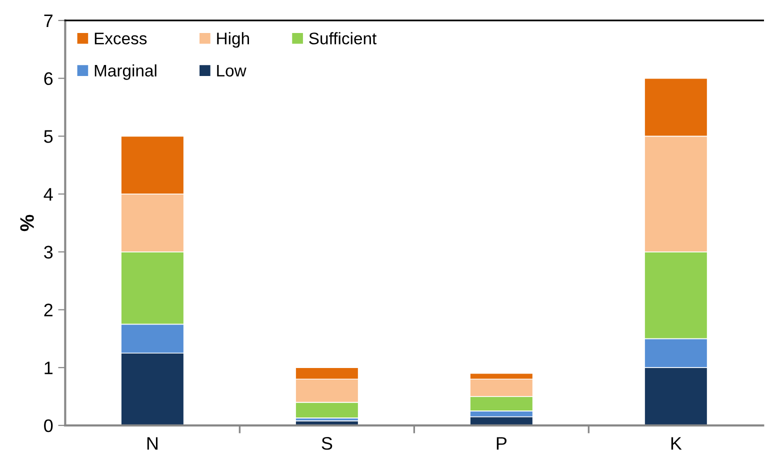 This screenshot has width=767, height=455. I want to click on x-tick-label: N, so click(152, 443).